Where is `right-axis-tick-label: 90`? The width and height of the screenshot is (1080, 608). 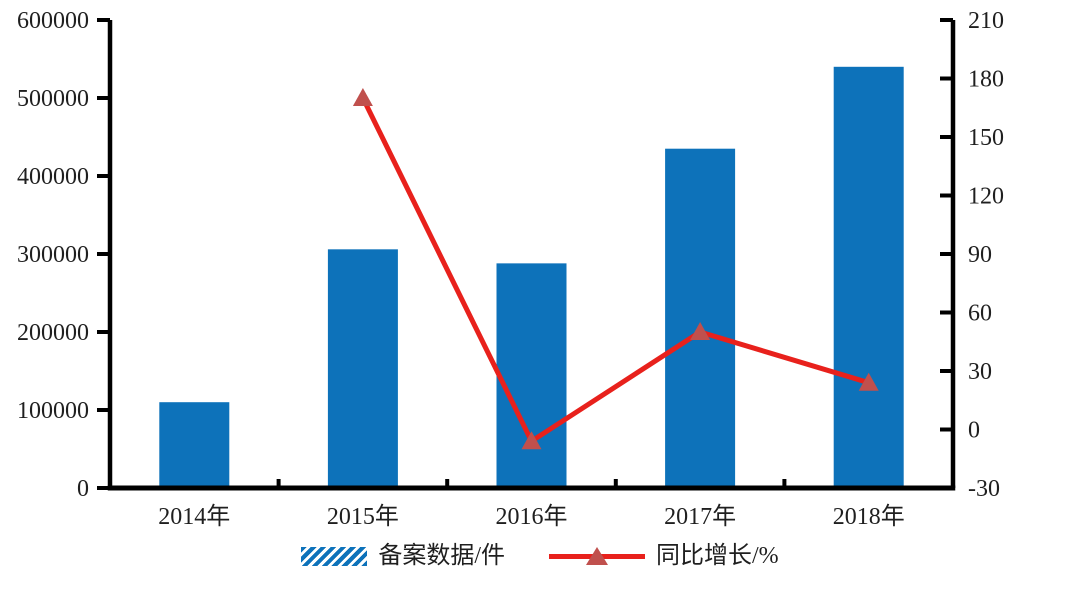
right-axis-tick-label: 90 is located at coordinates (980, 255).